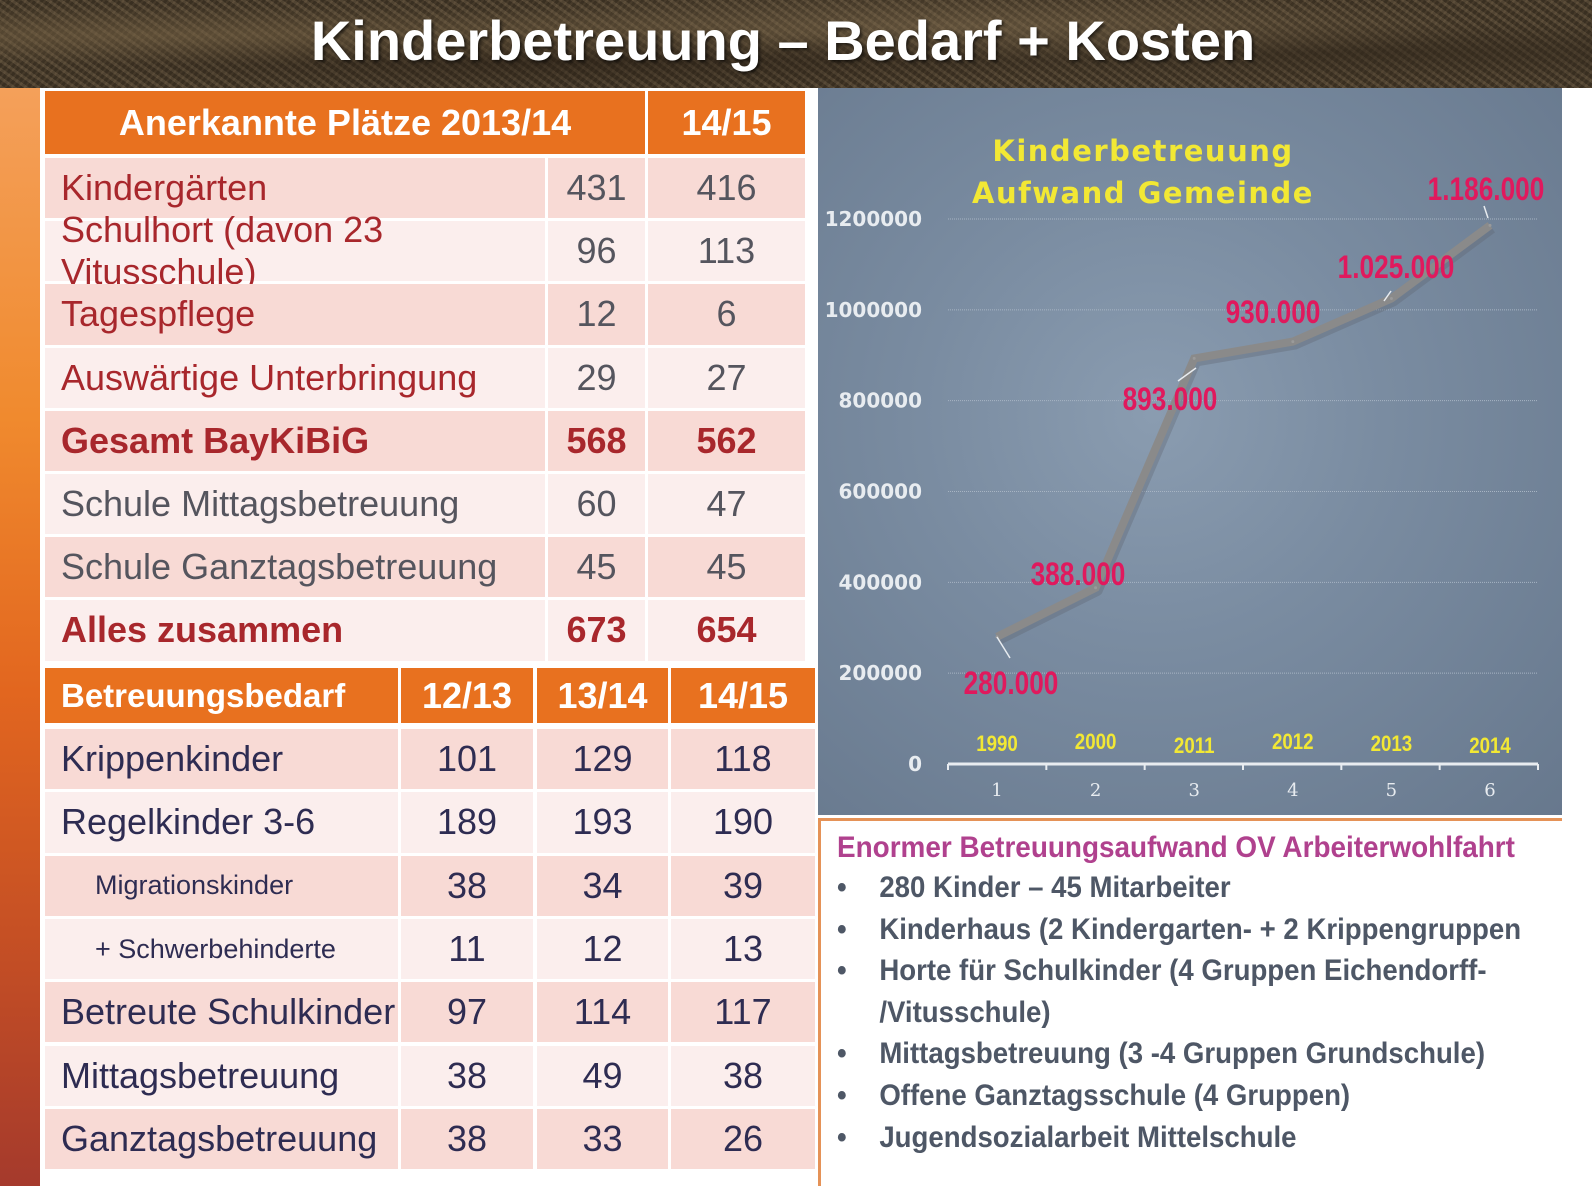  I want to click on table2-value-12-13: 97, so click(467, 1012).